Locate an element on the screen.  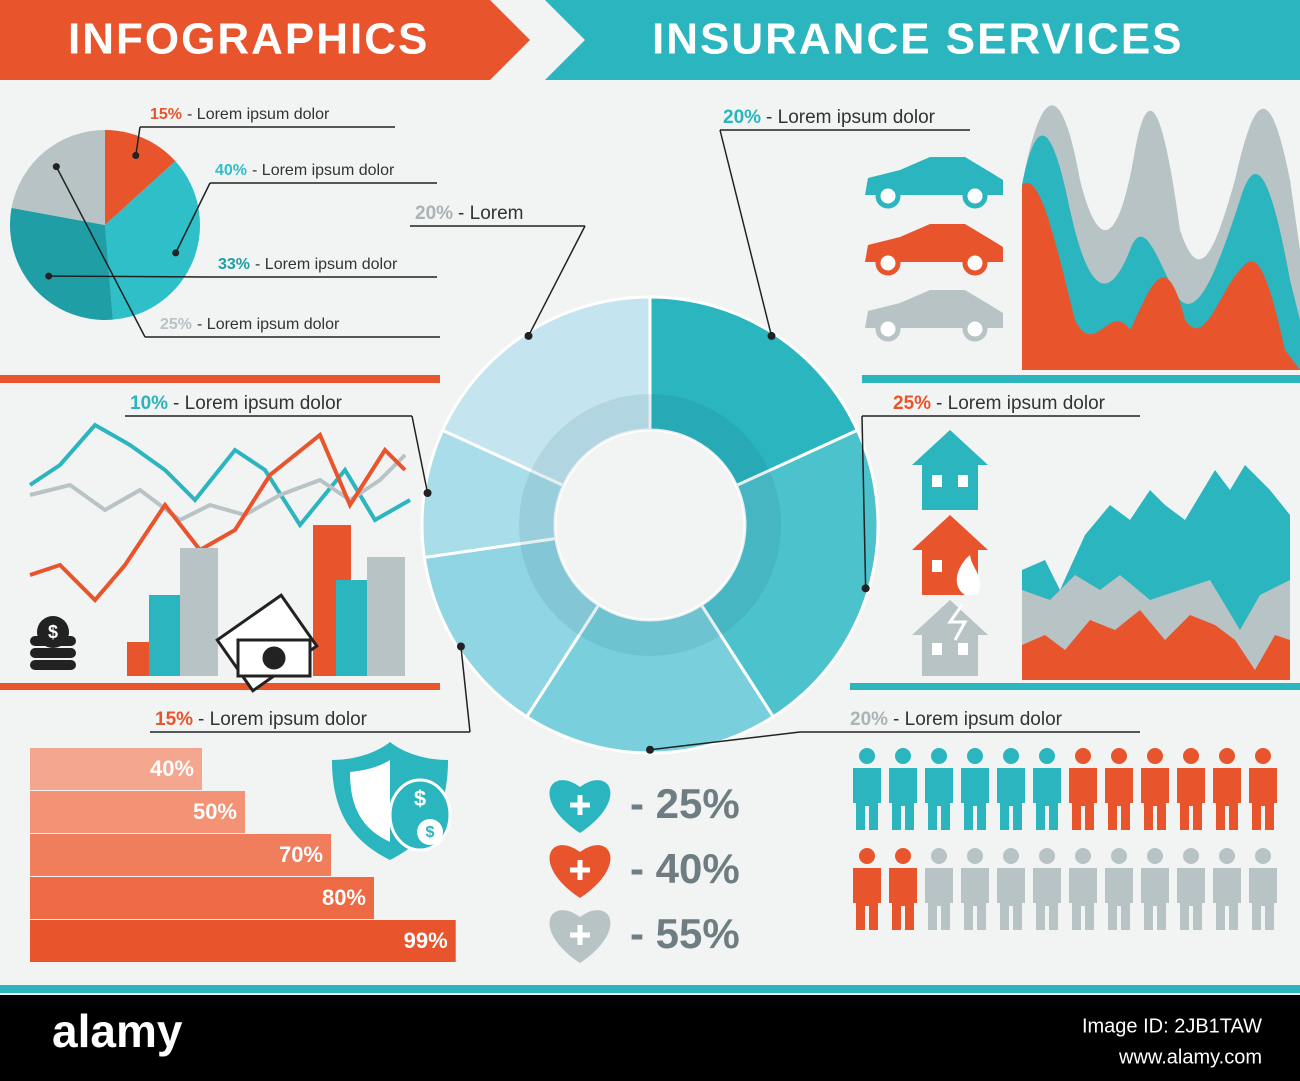
shield-icon: $ $ is located at coordinates (392, 801).